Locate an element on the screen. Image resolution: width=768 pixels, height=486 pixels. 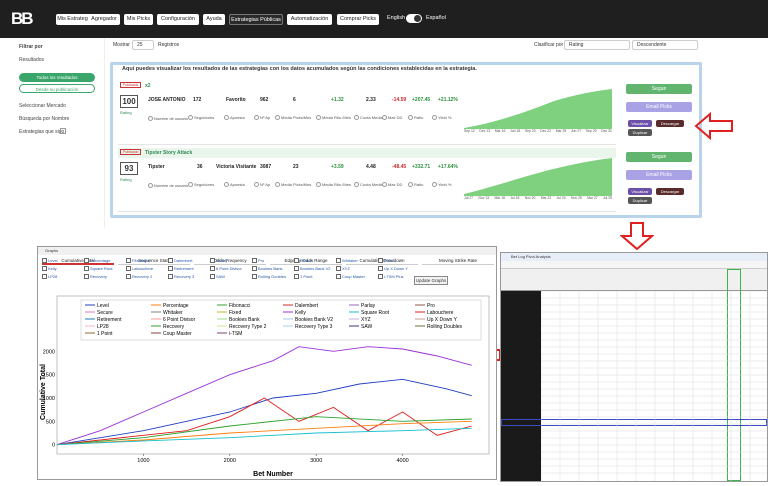
strategy-checkbox: Coup Master is located at coordinates (350, 276).